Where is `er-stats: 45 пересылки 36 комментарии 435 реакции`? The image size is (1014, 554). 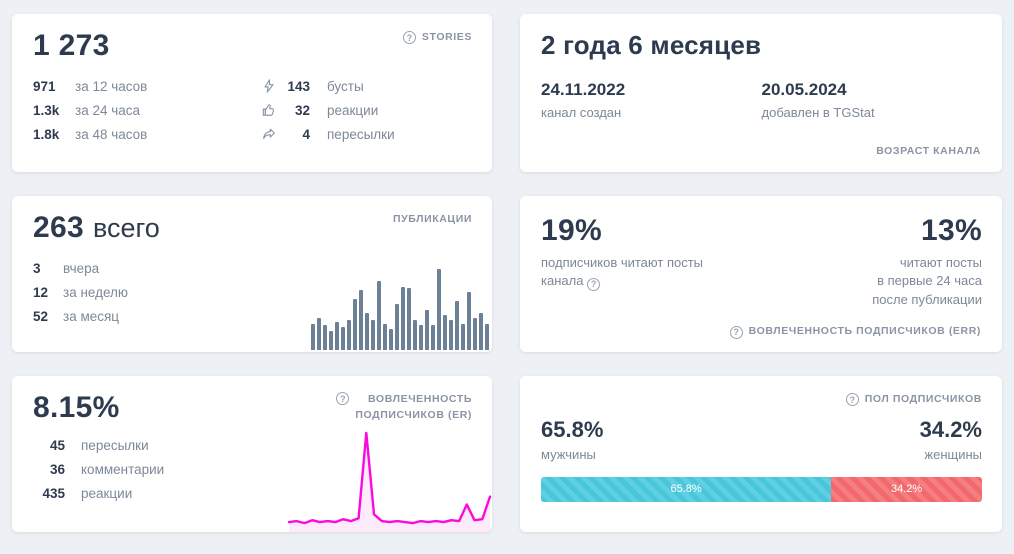 er-stats: 45 пересылки 36 комментарии 435 реакции is located at coordinates (252, 469).